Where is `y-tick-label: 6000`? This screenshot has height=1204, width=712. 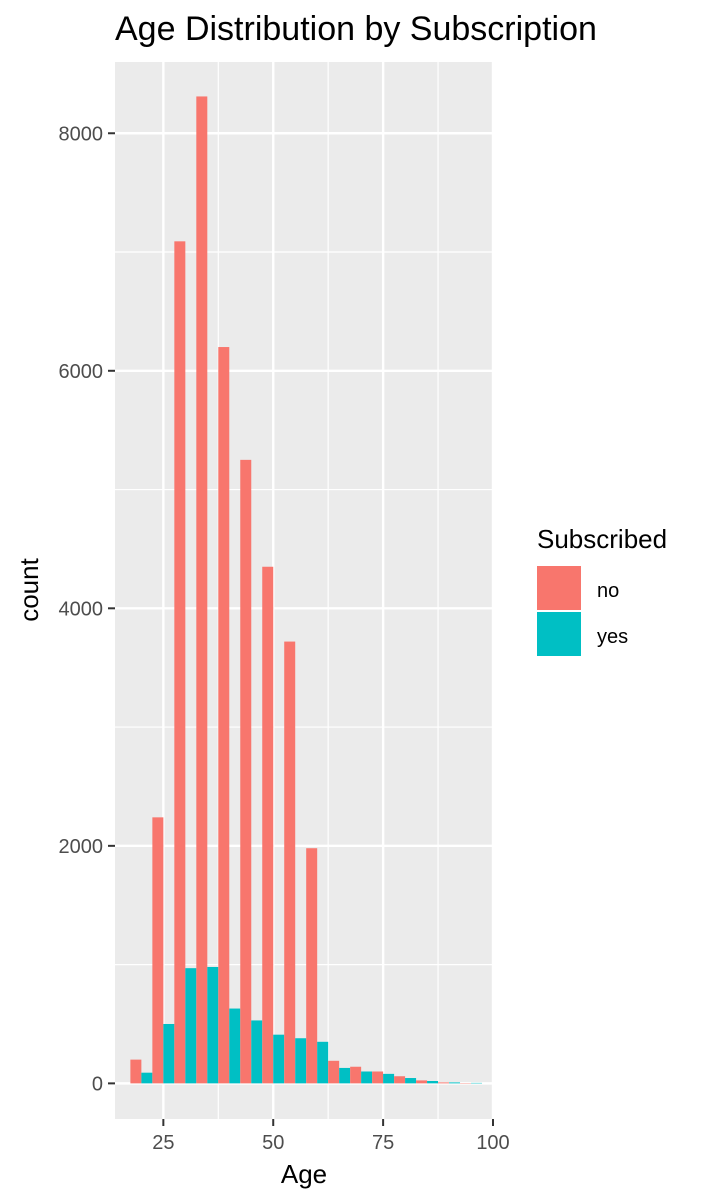
y-tick-label: 6000 is located at coordinates (81, 372).